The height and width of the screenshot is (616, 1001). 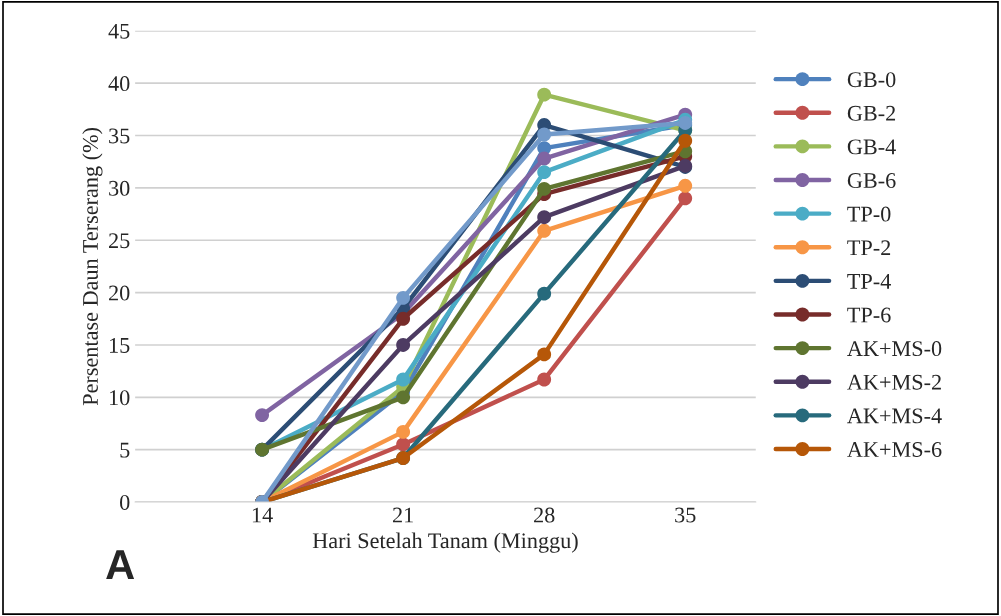 I want to click on legend-label: TP-0, so click(x=869, y=214).